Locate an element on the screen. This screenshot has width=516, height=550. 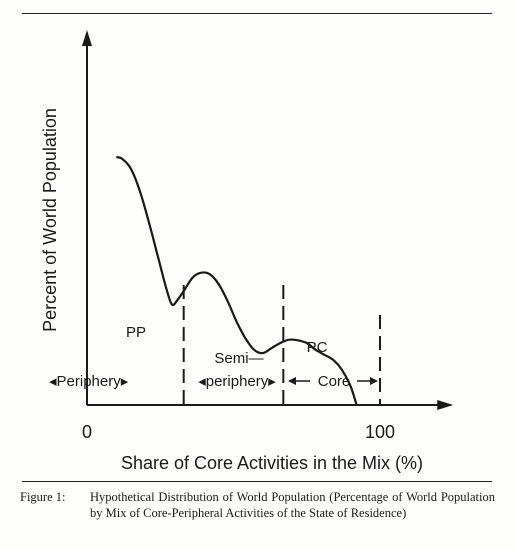
zone-short-label: PP is located at coordinates (136, 332).